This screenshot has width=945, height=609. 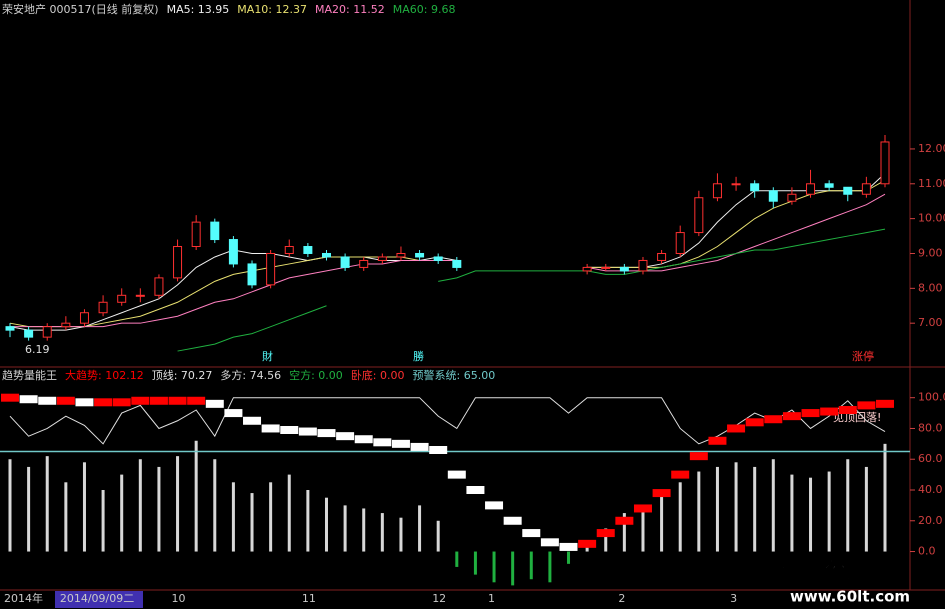 I want to click on date-cursor, so click(x=99, y=599).